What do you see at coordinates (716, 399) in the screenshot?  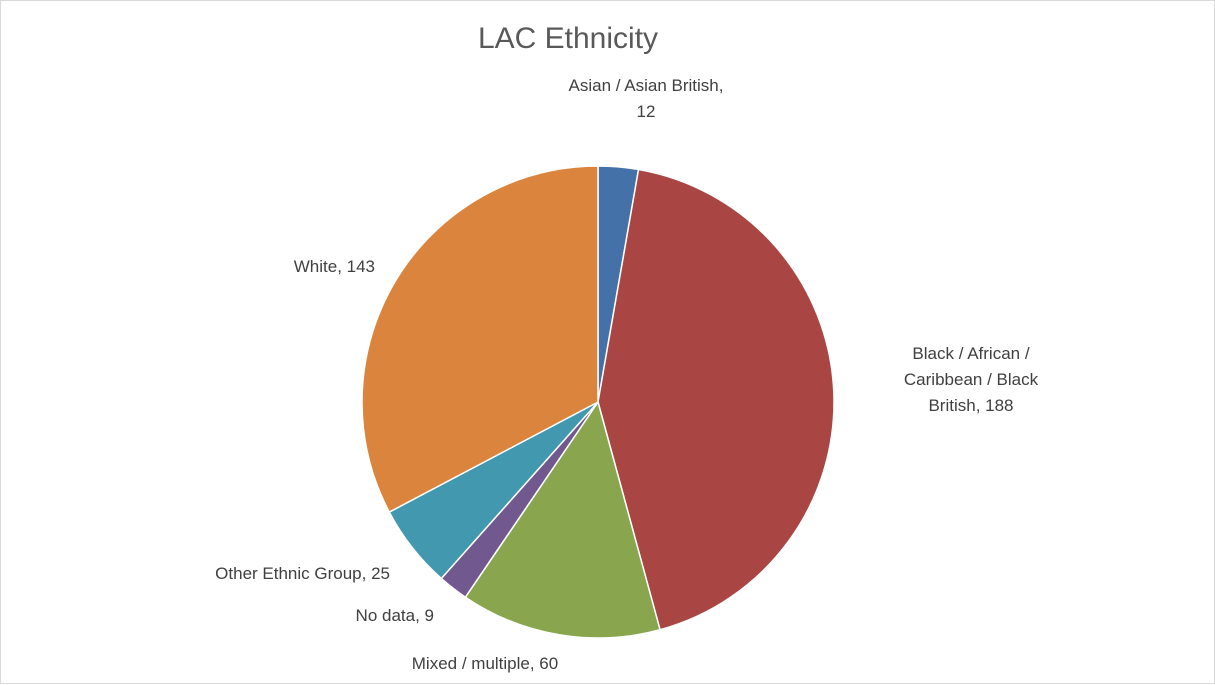 I see `pie-slice-black-african-caribbean-black-british` at bounding box center [716, 399].